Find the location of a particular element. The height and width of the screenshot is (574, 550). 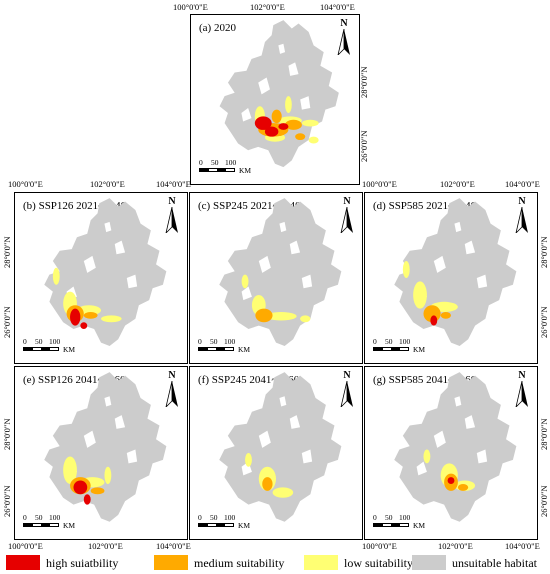

legend-label-unsuitable: unsuitable habitat is located at coordinates (494, 563).